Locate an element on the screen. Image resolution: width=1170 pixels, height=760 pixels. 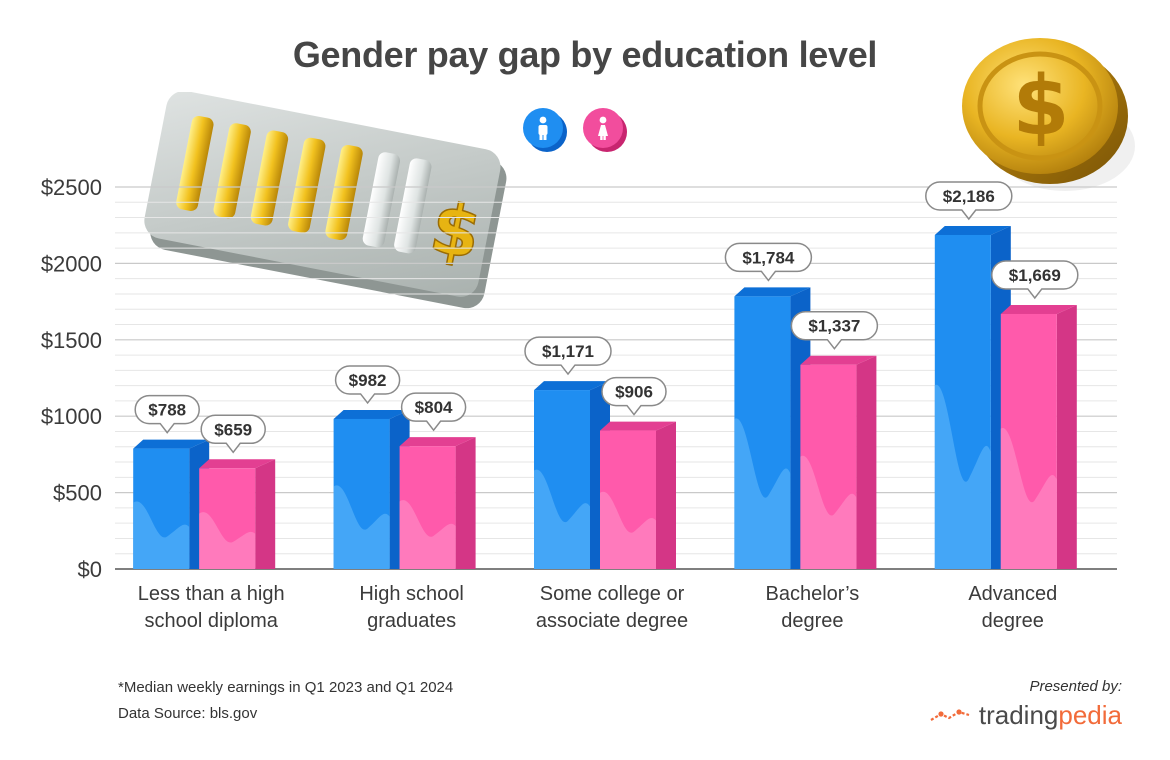
data-label: $982 is located at coordinates (367, 385).